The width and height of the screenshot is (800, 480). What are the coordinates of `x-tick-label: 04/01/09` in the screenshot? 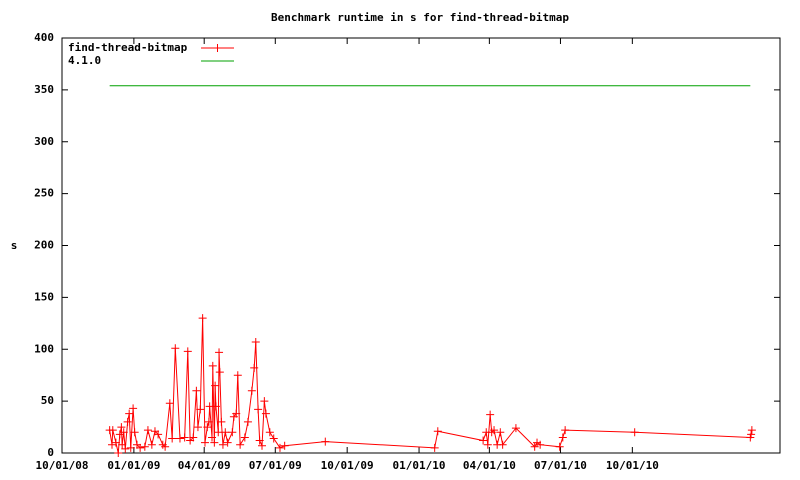 It's located at (204, 465).